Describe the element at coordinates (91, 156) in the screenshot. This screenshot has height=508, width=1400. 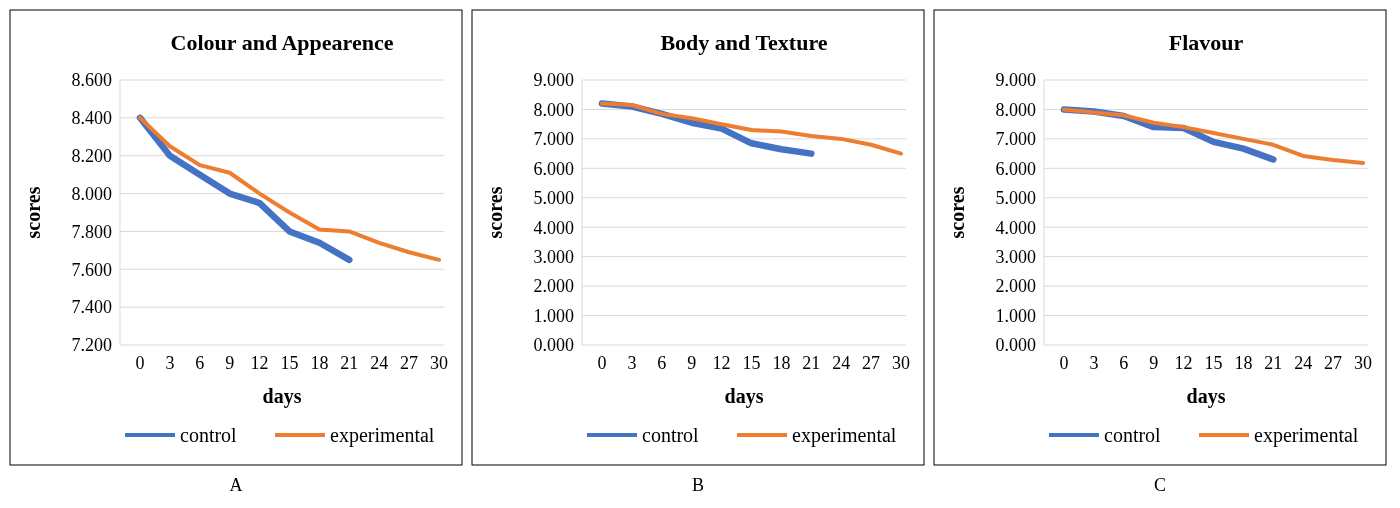
I see `y-tick-label: 8.200` at that location.